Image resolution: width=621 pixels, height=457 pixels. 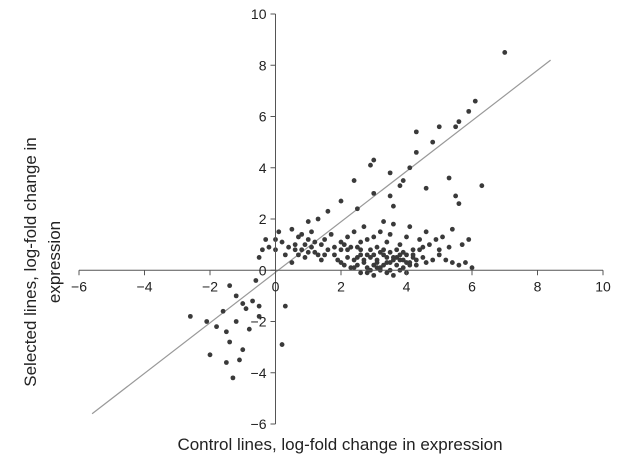 What do you see at coordinates (472, 286) in the screenshot?
I see `x-tick-label: 6` at bounding box center [472, 286].